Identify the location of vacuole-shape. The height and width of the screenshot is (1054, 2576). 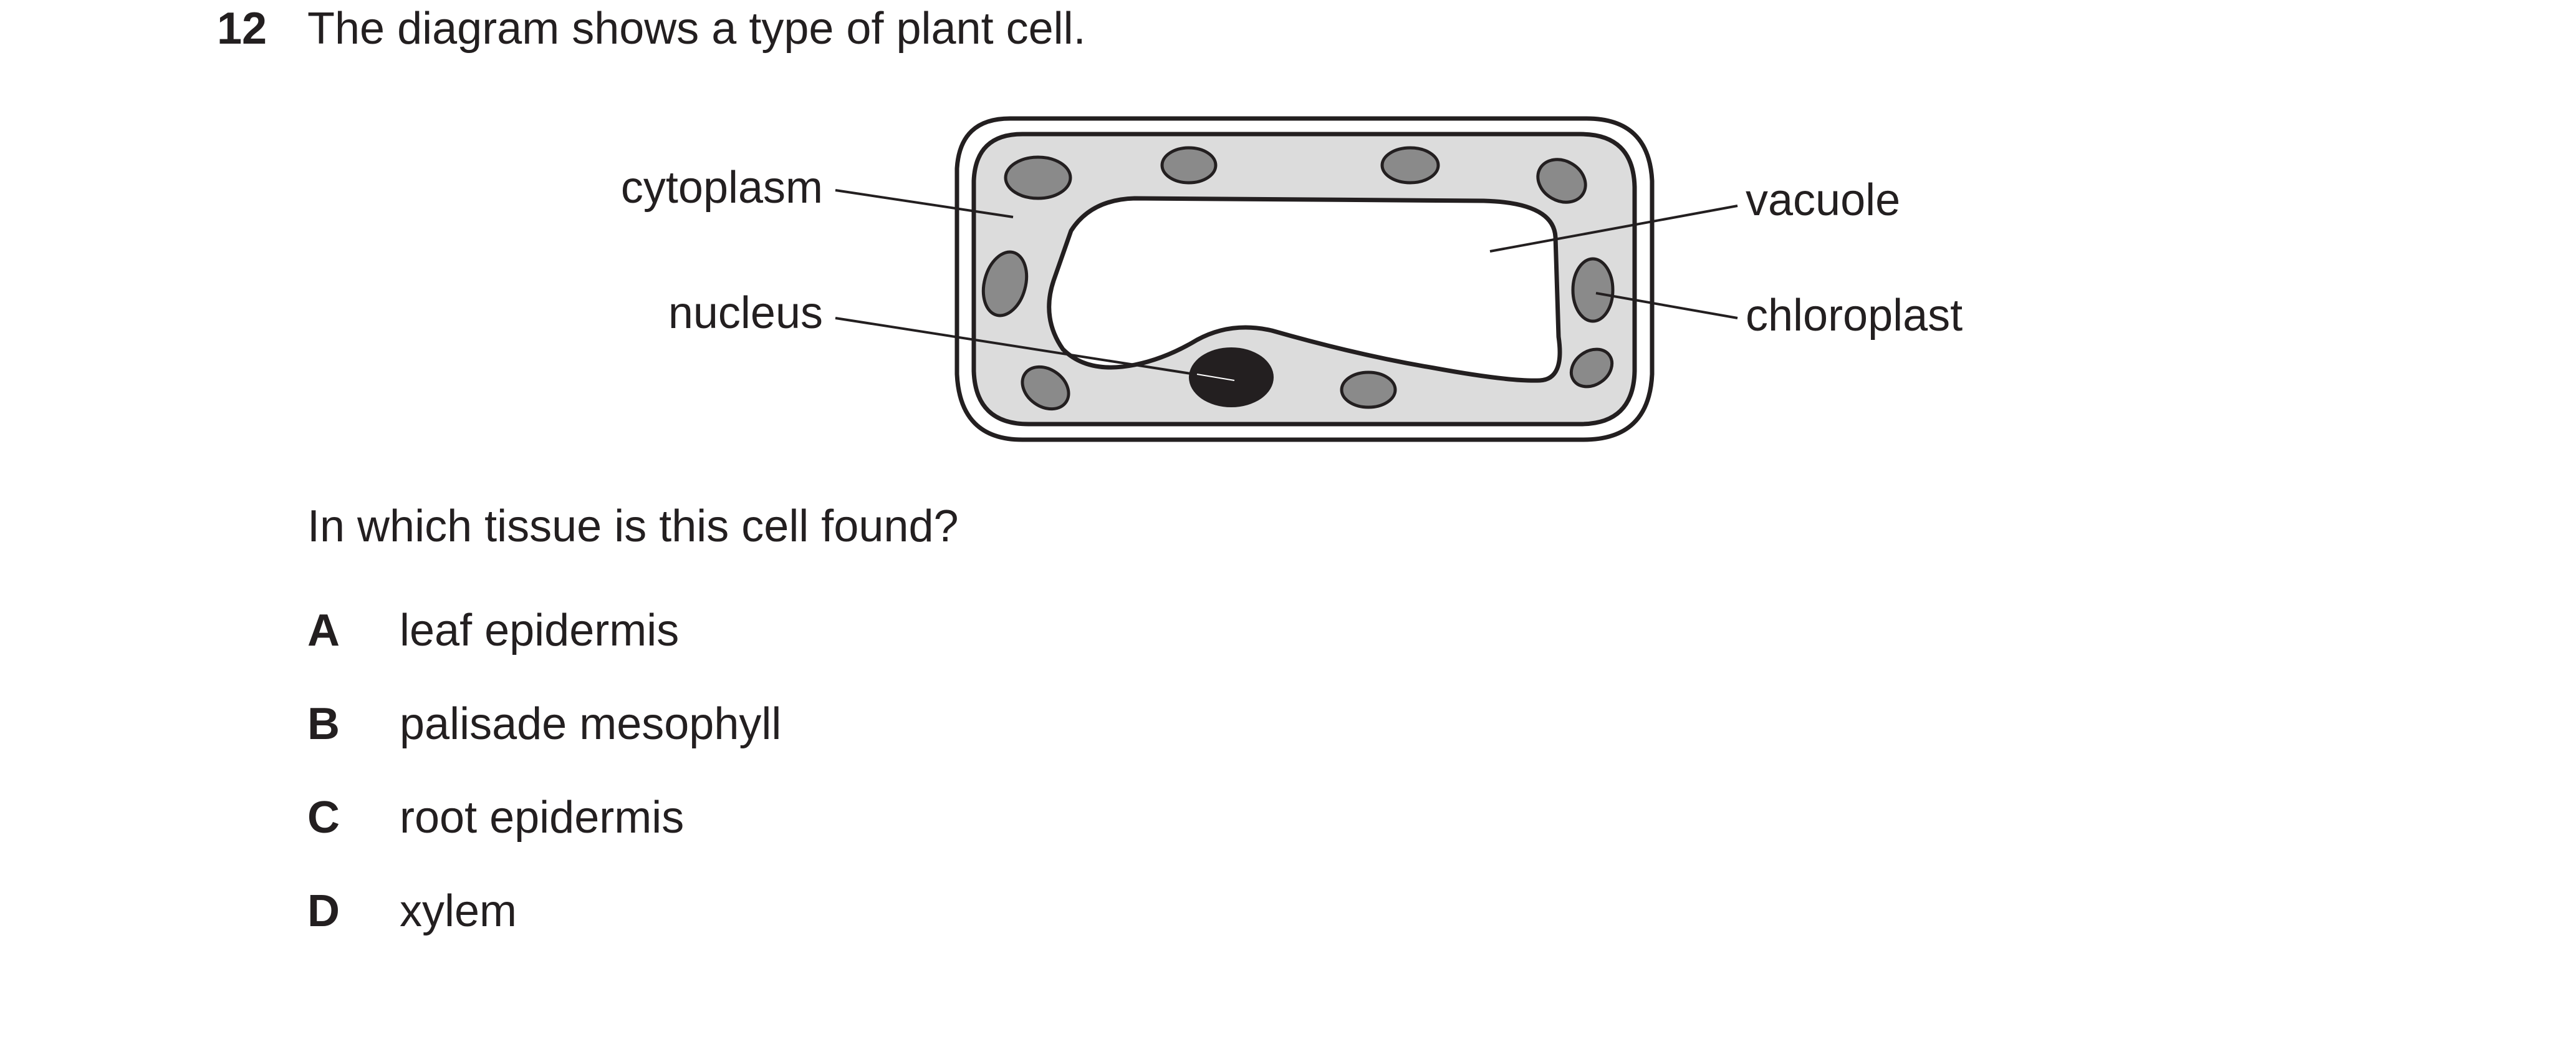
(1304, 289).